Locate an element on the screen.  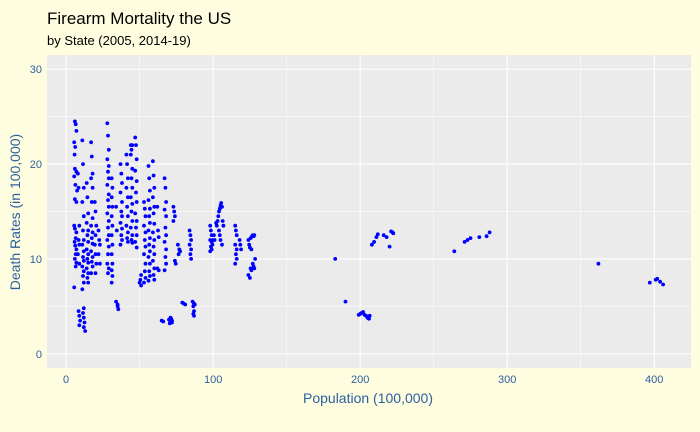
y-tick-label: 30 is located at coordinates (36, 70).